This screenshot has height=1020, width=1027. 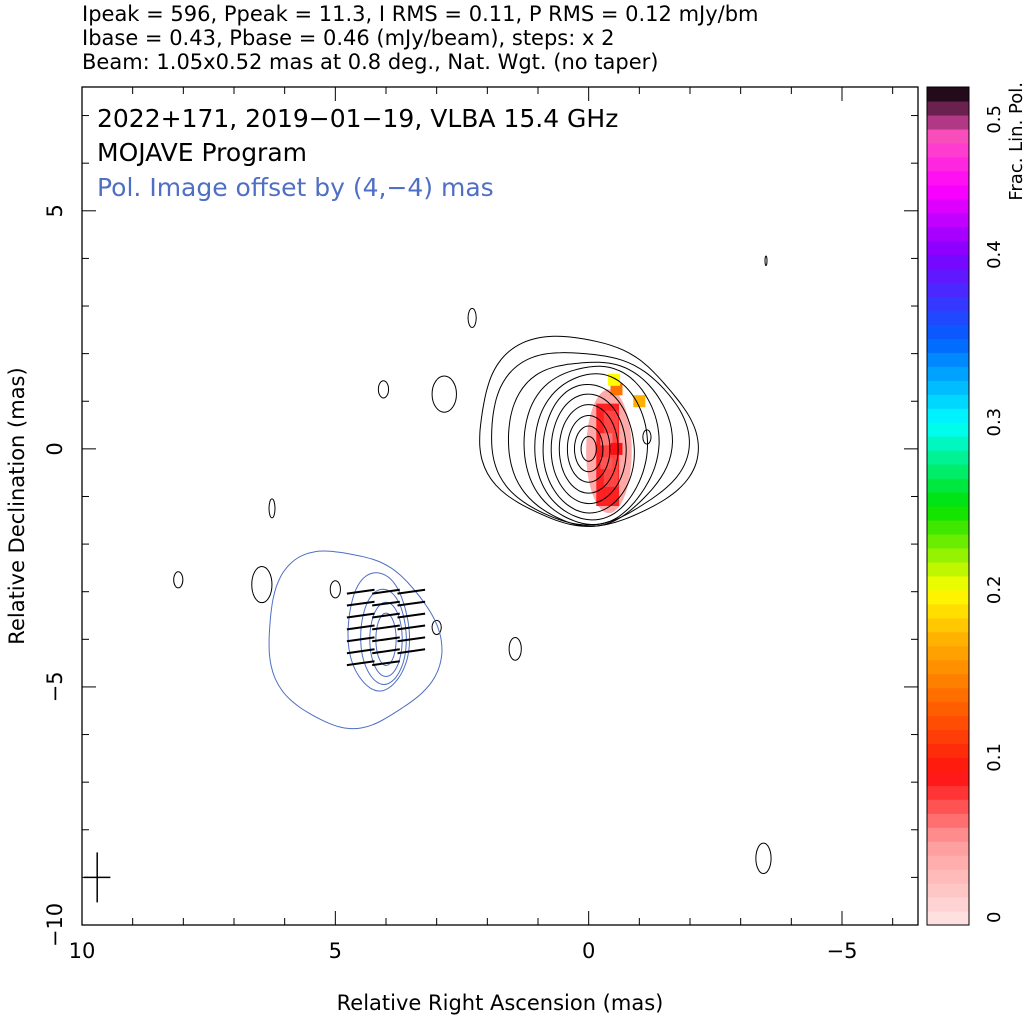 I want to click on colorbar-frame, so click(x=948, y=506).